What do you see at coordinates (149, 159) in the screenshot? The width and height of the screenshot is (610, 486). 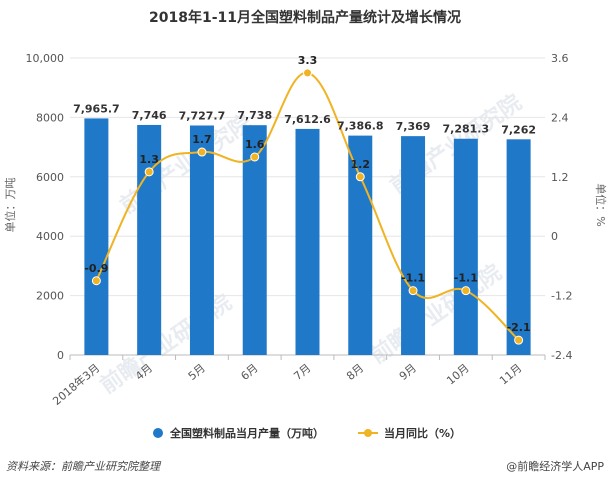 I see `line-value-label: 1.3` at bounding box center [149, 159].